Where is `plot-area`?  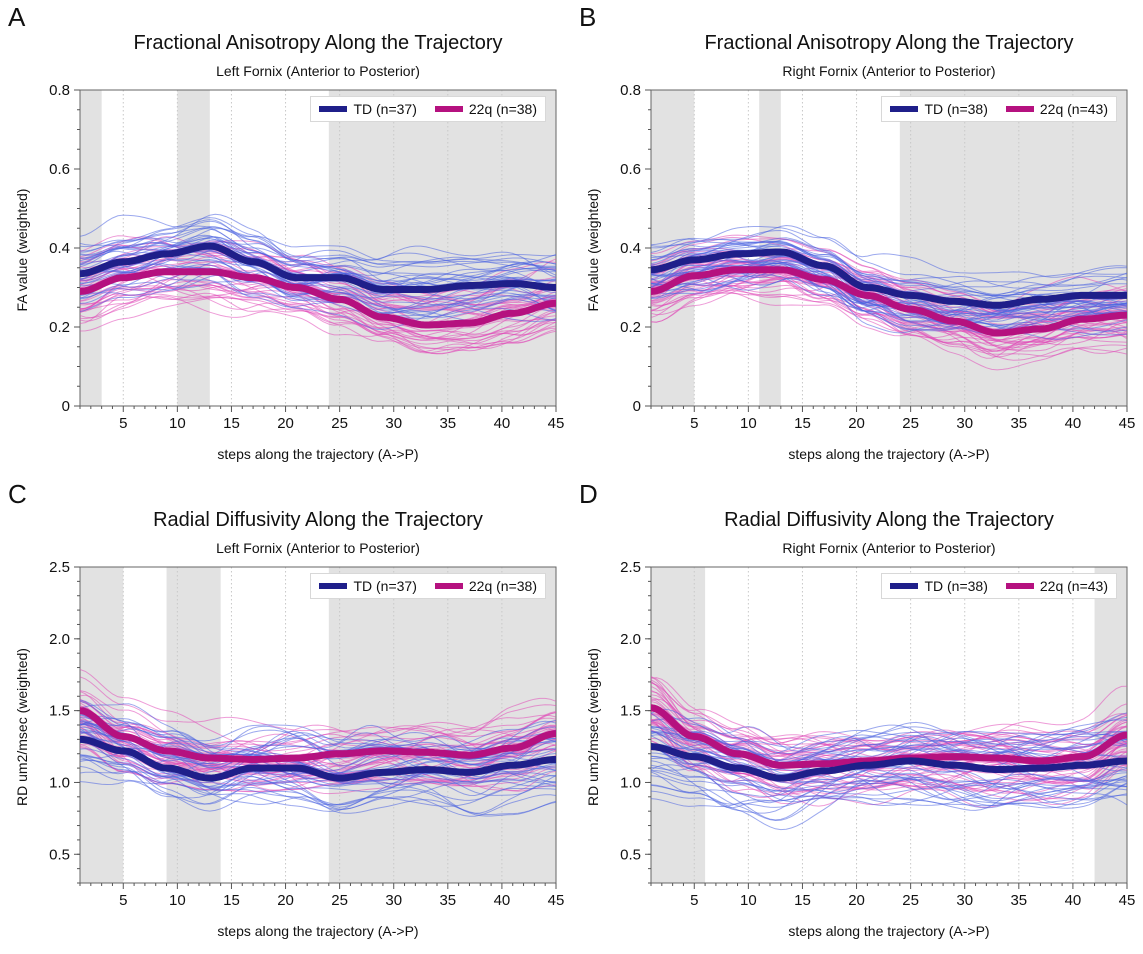
plot-area is located at coordinates (318, 743).